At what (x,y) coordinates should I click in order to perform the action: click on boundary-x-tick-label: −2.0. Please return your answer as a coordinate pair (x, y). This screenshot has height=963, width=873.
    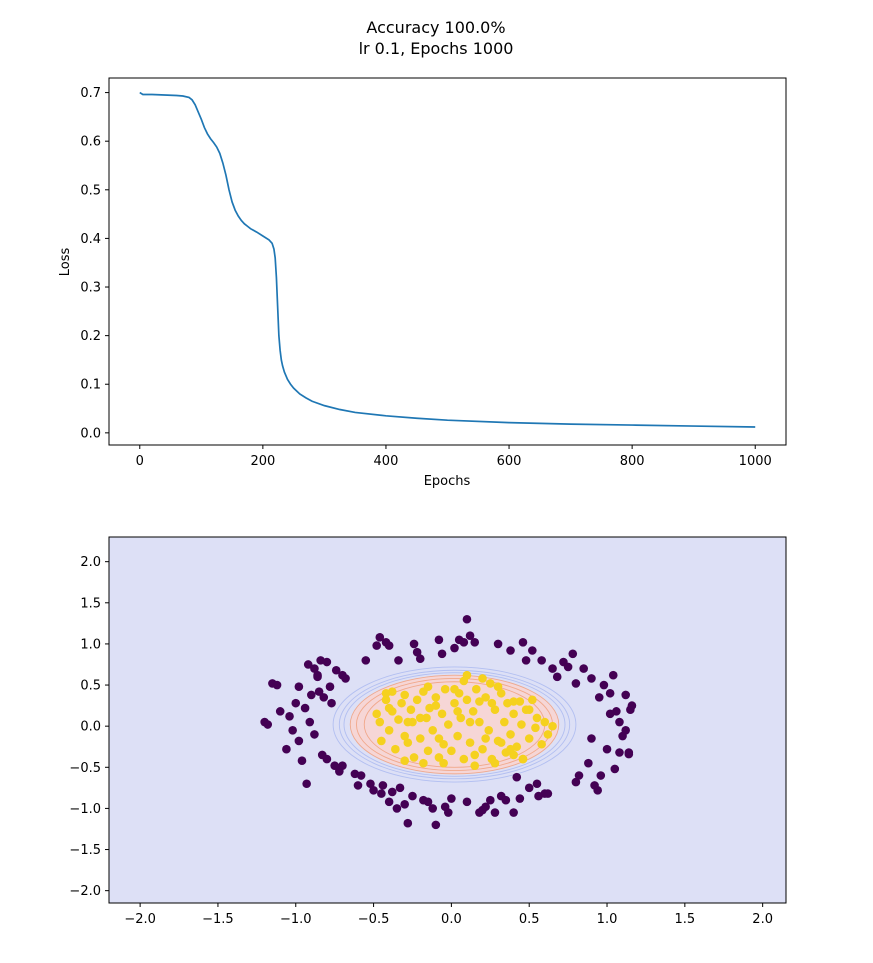
    Looking at the image, I should click on (140, 919).